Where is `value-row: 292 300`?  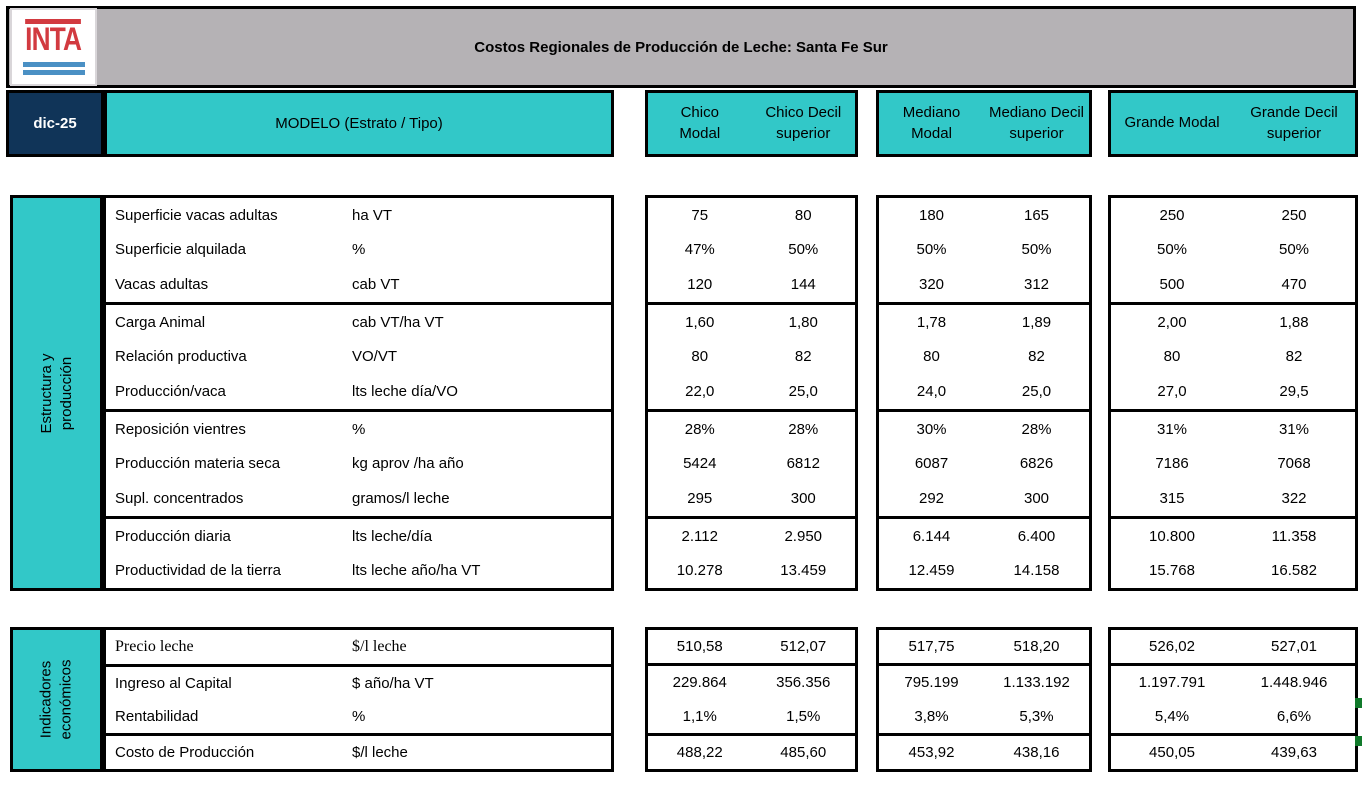 value-row: 292 300 is located at coordinates (984, 498).